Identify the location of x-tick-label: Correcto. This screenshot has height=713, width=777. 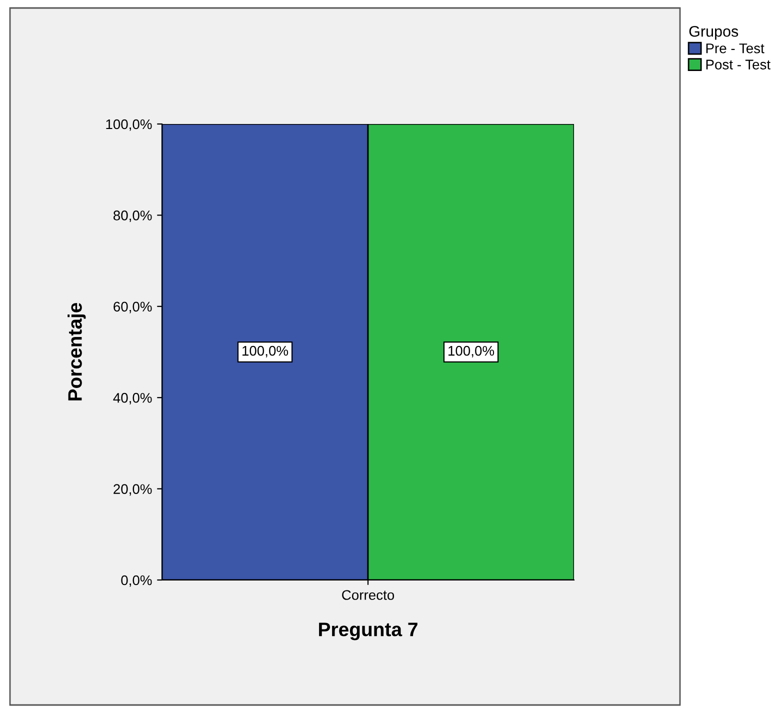
(368, 595).